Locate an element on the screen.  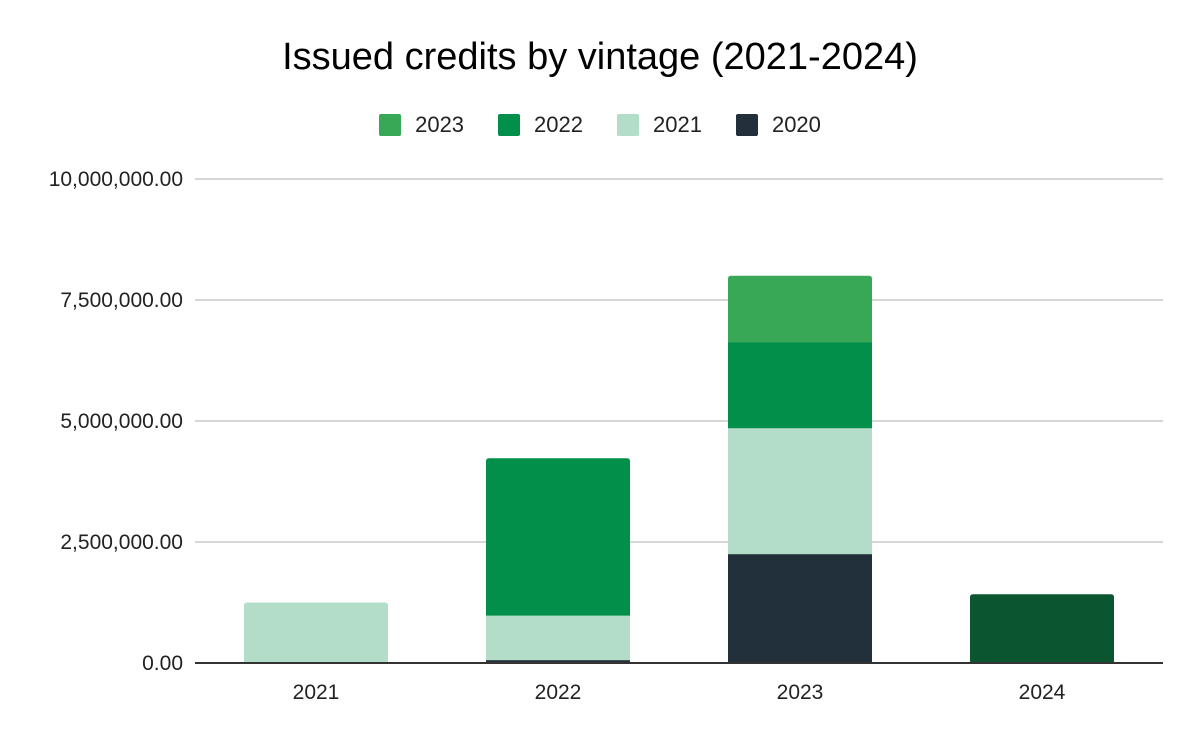
bar-2021-series-2021 is located at coordinates (316, 633).